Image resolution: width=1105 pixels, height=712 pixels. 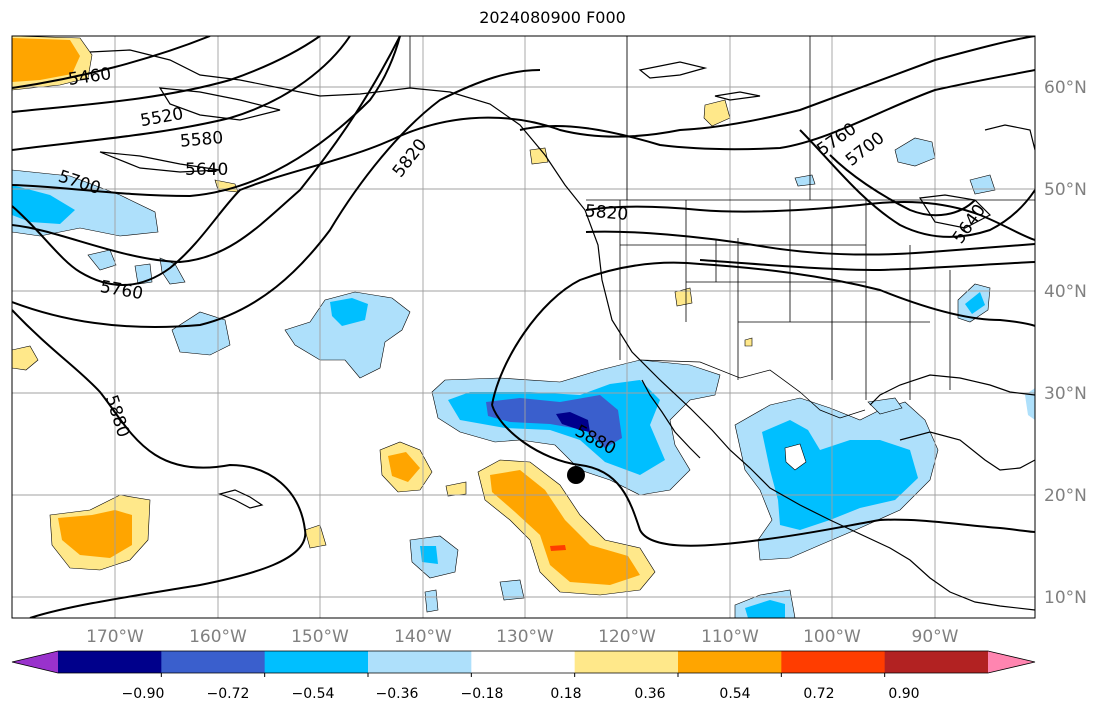 I want to click on colorbar-tick-label: −0.54, so click(x=313, y=694).